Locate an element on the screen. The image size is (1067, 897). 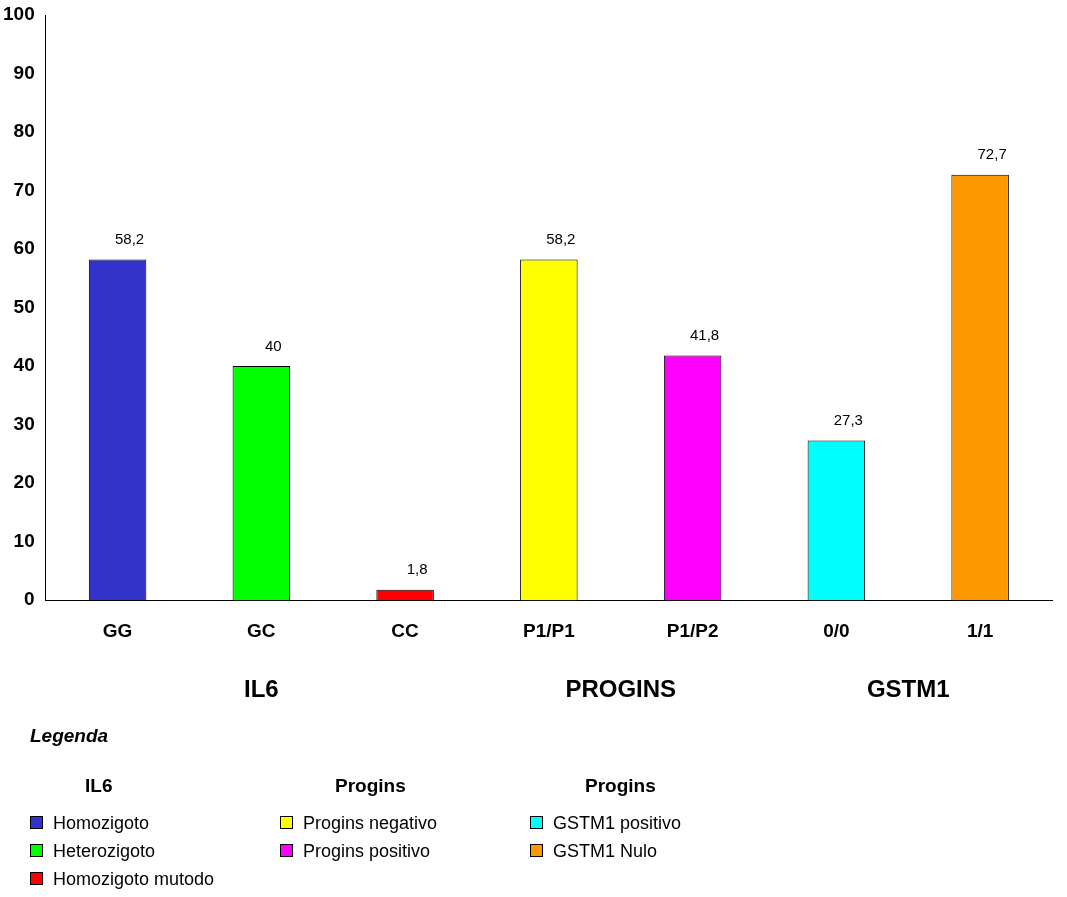
y-tick-label: 30 is located at coordinates (24, 423).